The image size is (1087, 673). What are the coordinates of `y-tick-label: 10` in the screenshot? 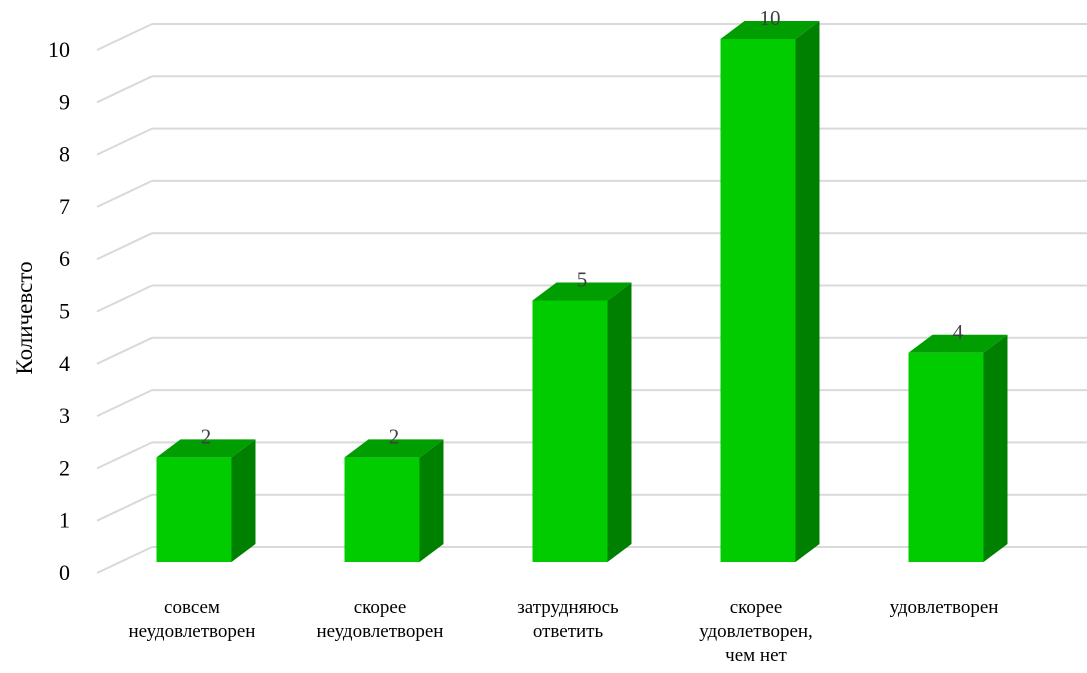 It's located at (59, 49).